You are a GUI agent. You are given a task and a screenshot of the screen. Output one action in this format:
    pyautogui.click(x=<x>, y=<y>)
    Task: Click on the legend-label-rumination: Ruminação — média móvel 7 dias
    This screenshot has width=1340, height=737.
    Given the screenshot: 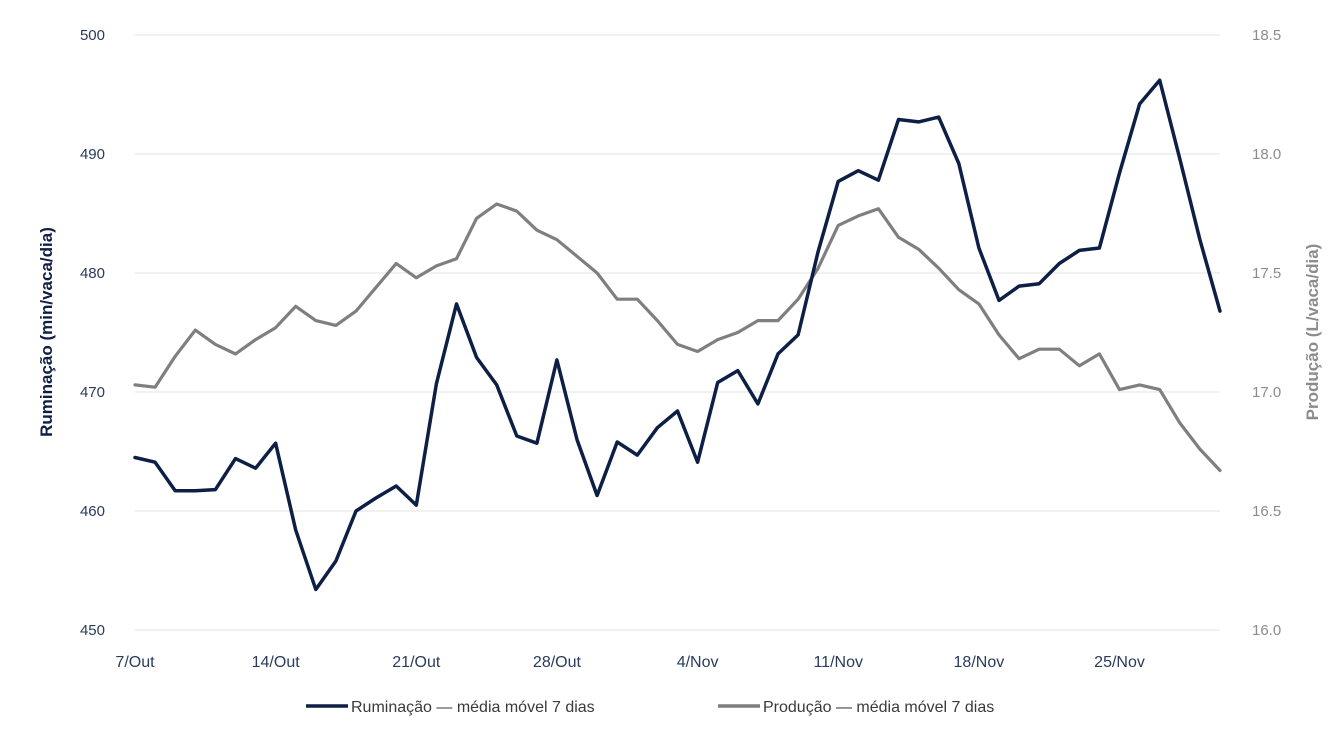 What is the action you would take?
    pyautogui.click(x=473, y=707)
    